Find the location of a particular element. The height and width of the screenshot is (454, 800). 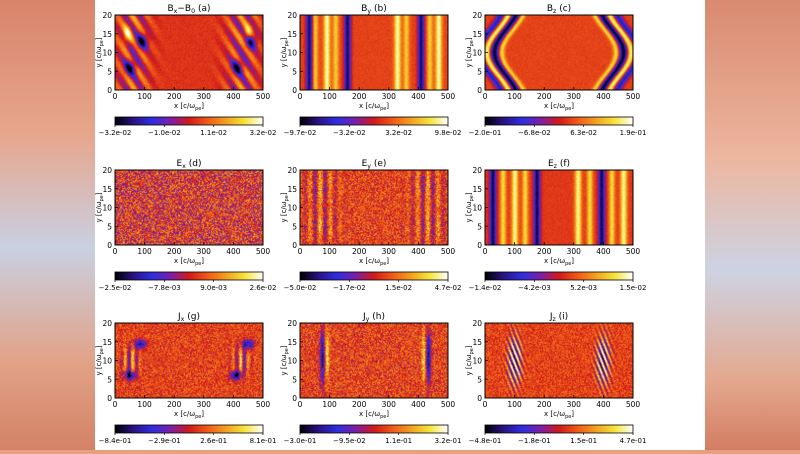

colorbar-tick-label: 3.2e-01 is located at coordinates (448, 441).